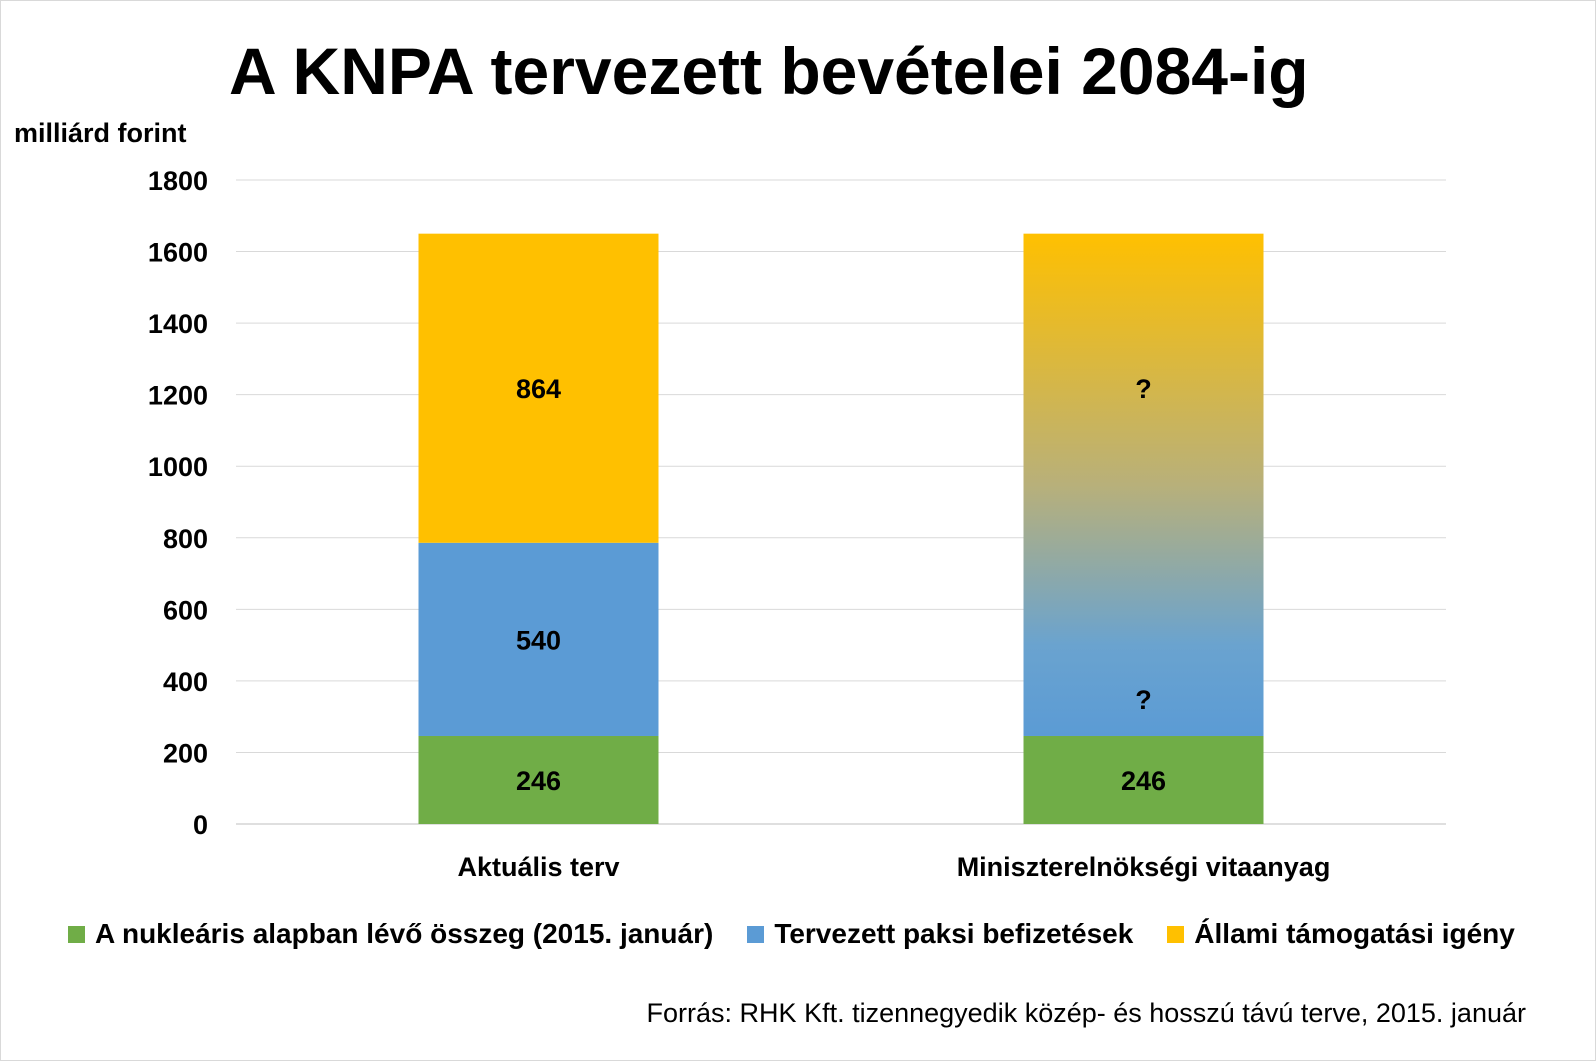 This screenshot has height=1061, width=1596. I want to click on y-tick-label: 1200, so click(178, 396).